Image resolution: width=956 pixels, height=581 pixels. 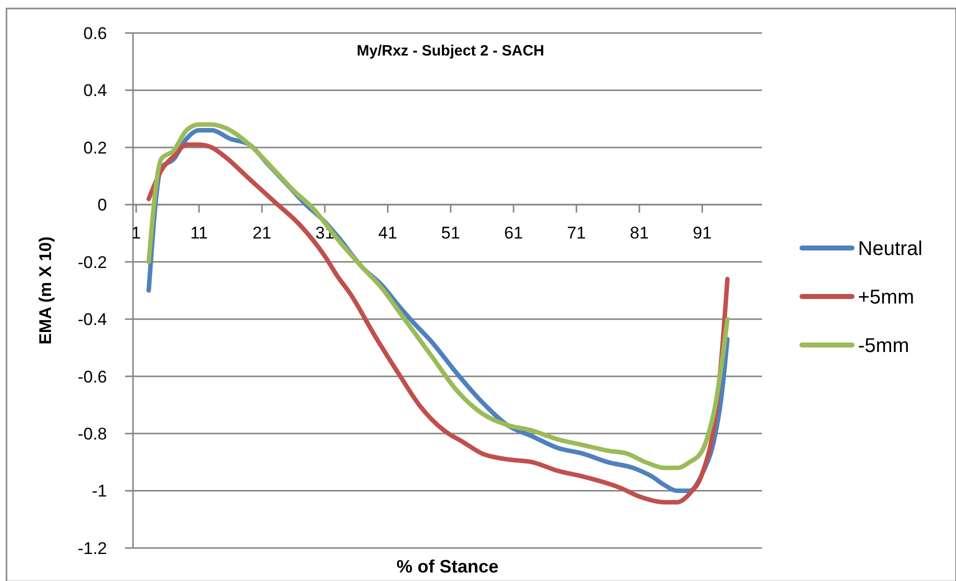 I want to click on legend-label: -5mm, so click(x=884, y=346).